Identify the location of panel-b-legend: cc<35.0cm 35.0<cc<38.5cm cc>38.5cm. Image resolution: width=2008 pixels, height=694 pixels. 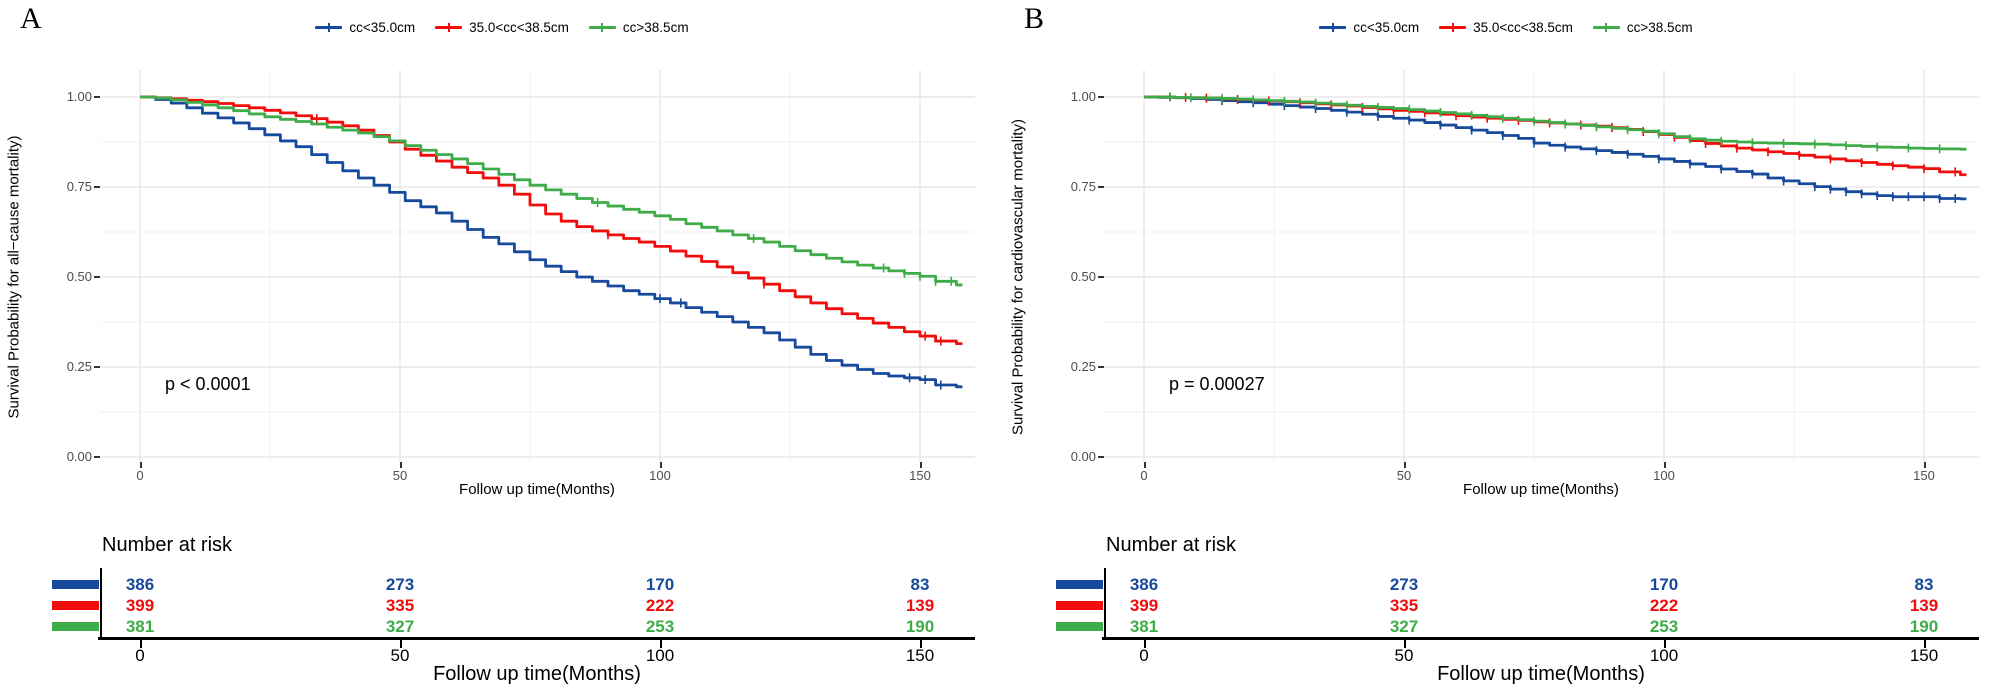
(1506, 27).